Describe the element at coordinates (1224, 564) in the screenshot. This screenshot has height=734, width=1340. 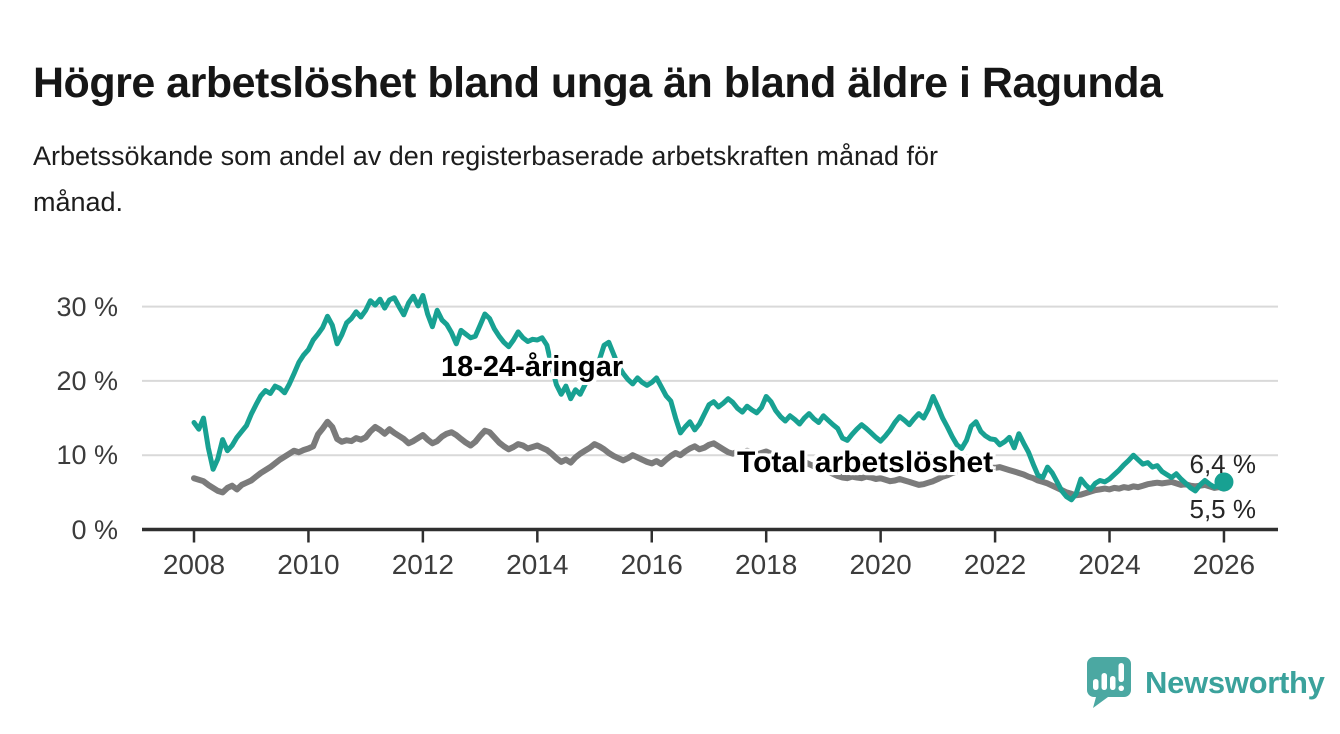
I see `x-tick-label: 2026` at that location.